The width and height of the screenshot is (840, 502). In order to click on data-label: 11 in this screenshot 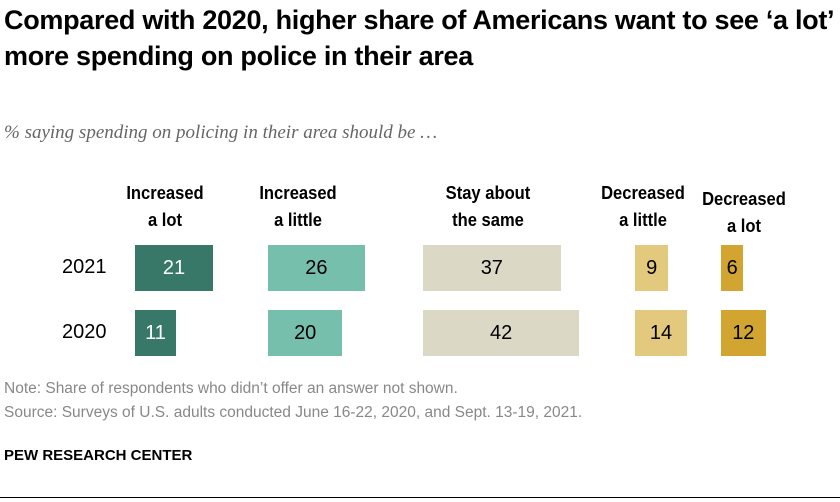, I will do `click(155, 332)`.